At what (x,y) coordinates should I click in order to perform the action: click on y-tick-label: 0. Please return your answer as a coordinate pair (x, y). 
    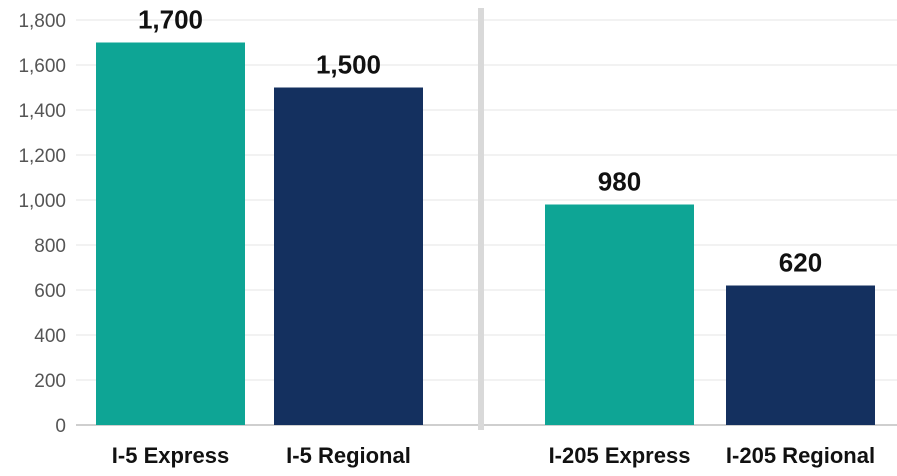
    Looking at the image, I should click on (60, 426).